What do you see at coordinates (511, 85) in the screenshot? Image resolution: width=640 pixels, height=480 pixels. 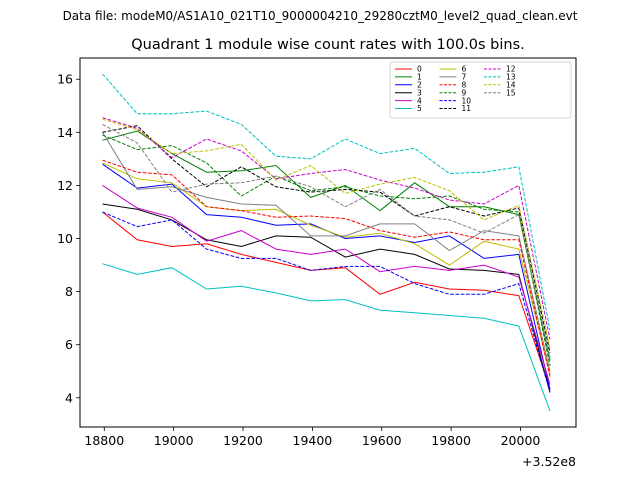 I see `legend-label-14: 14` at bounding box center [511, 85].